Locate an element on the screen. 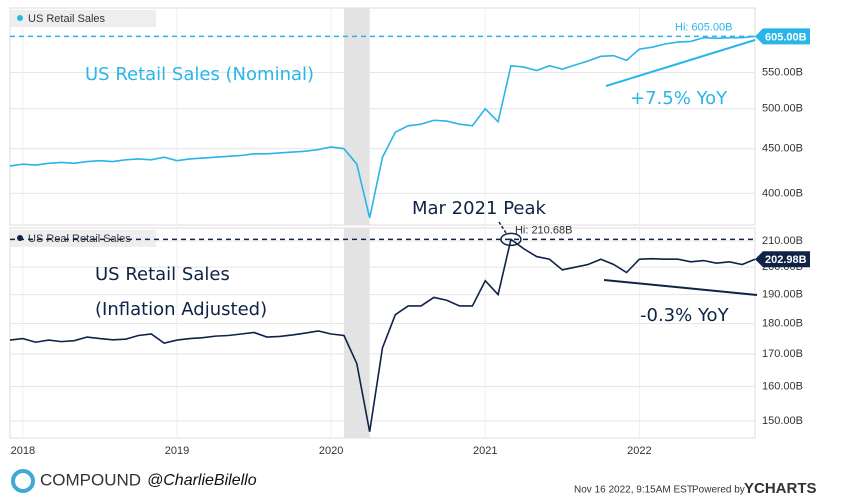 The width and height of the screenshot is (847, 503). legend-label: US Real Retail Sales is located at coordinates (79, 239).